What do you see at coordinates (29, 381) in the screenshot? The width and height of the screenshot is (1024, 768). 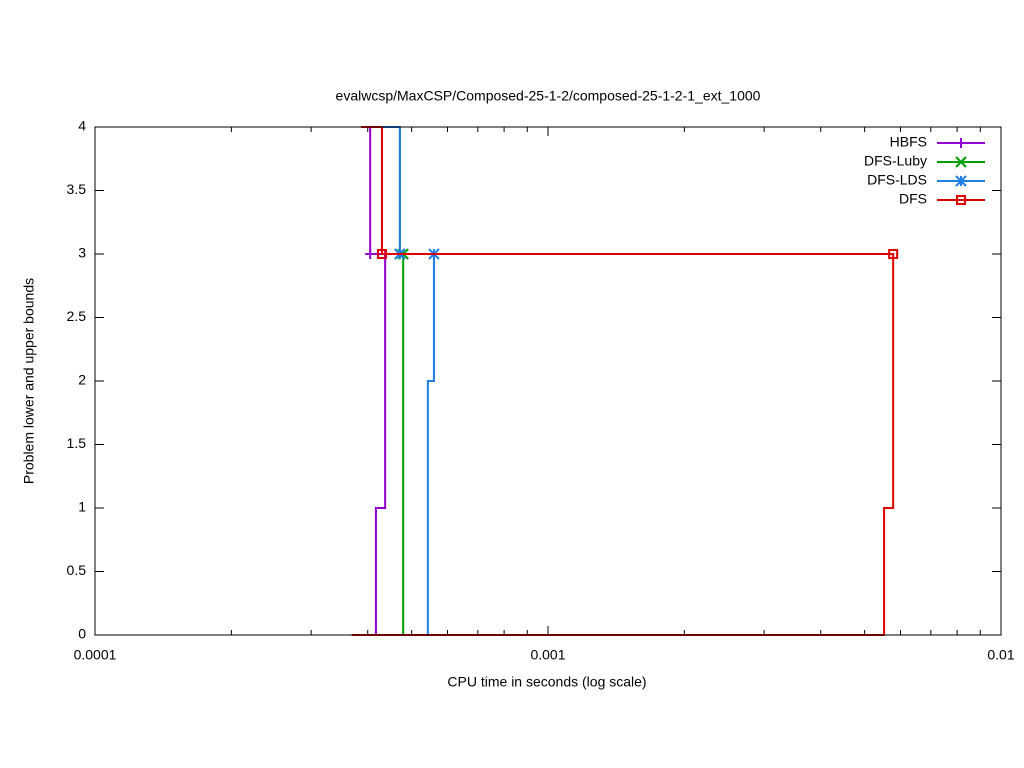 I see `y-axis-label: Problem lower and upper bounds` at bounding box center [29, 381].